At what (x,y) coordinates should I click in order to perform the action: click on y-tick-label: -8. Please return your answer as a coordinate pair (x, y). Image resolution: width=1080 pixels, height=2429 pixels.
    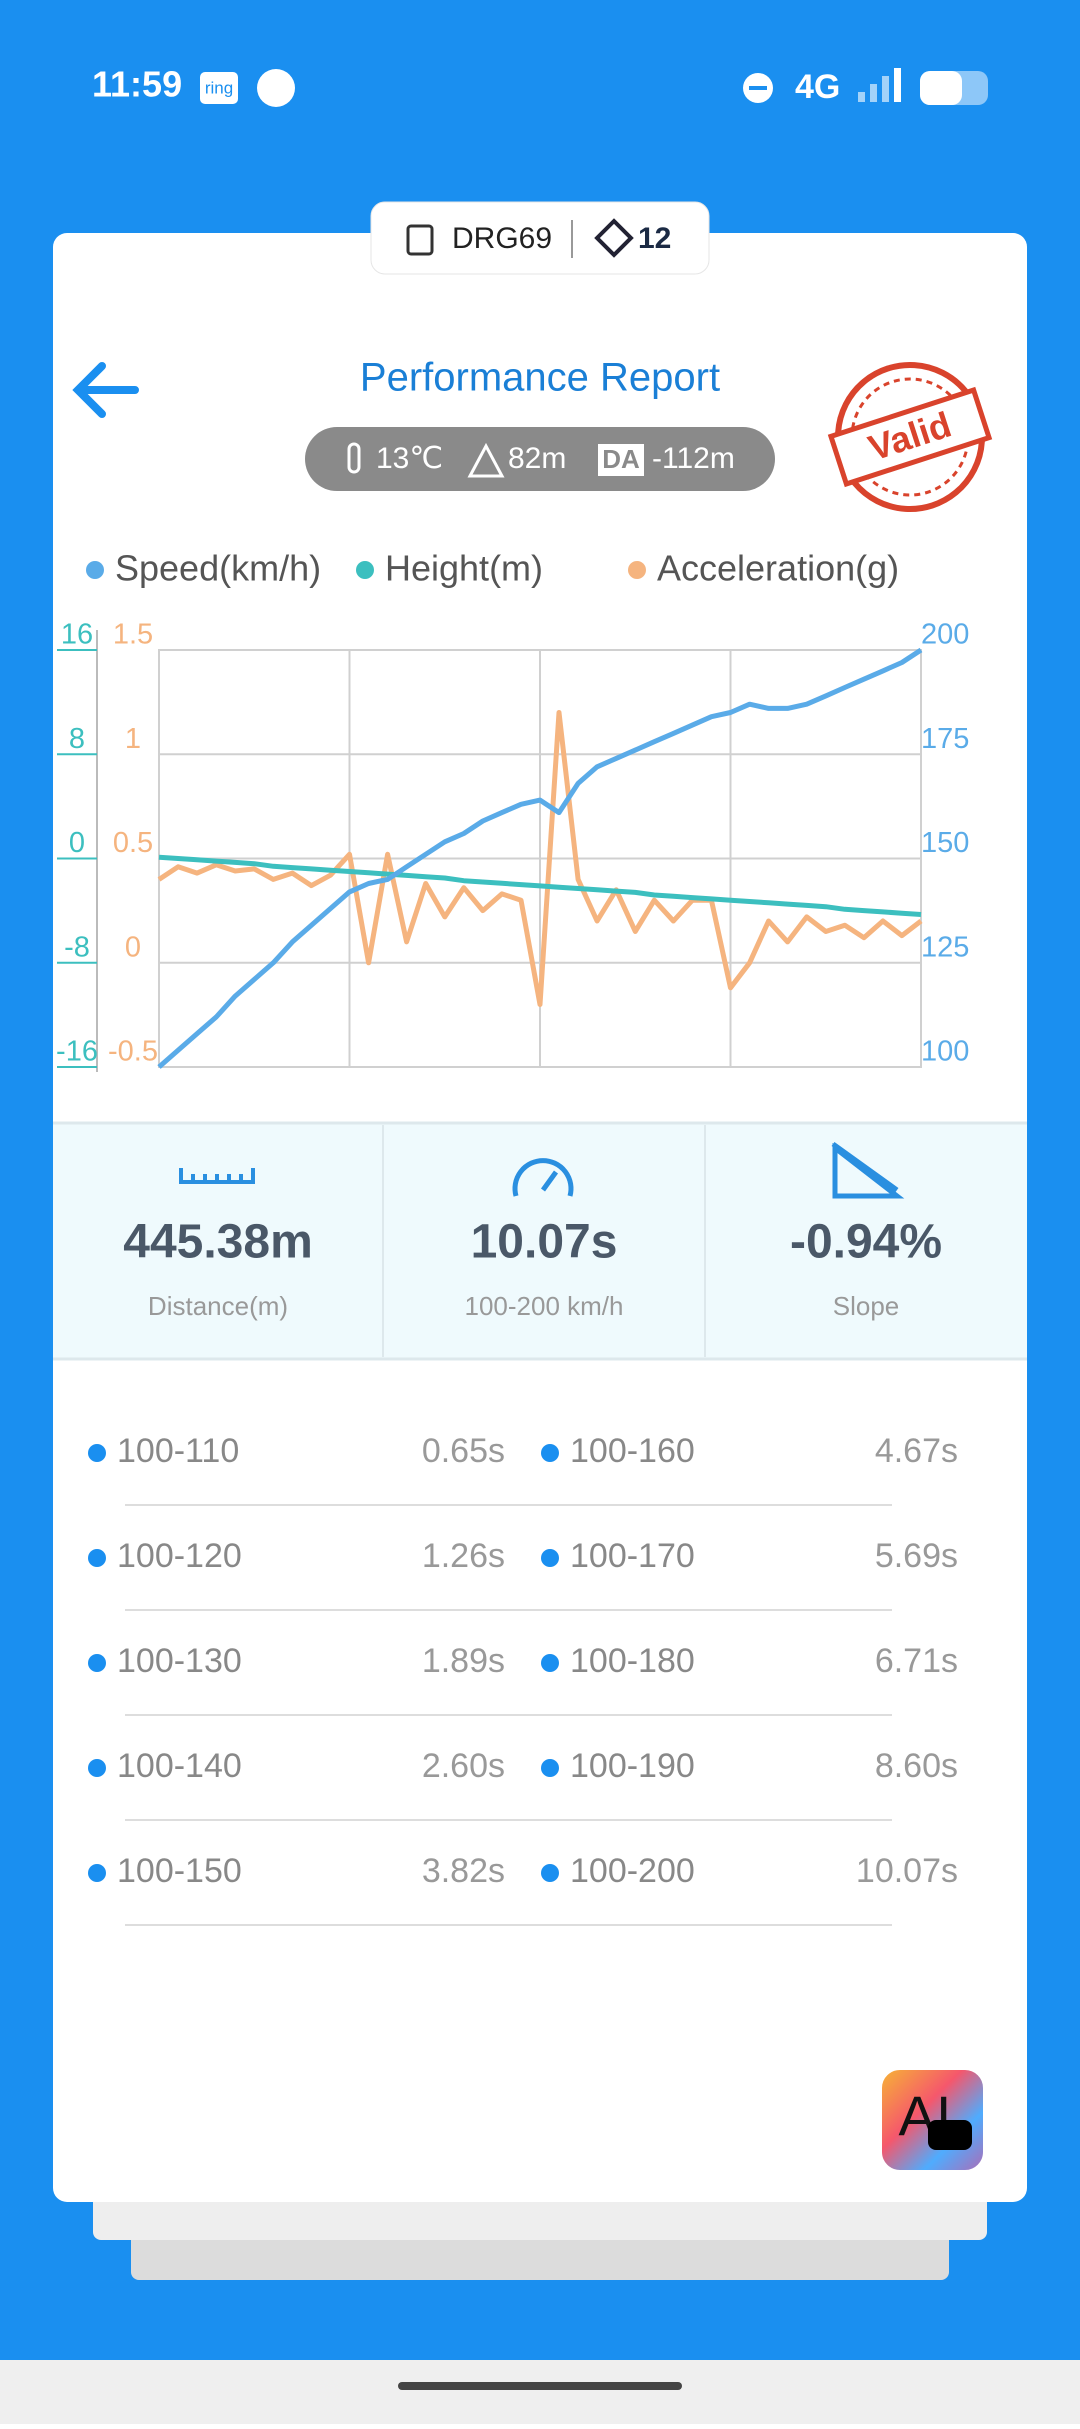
    Looking at the image, I should click on (77, 947).